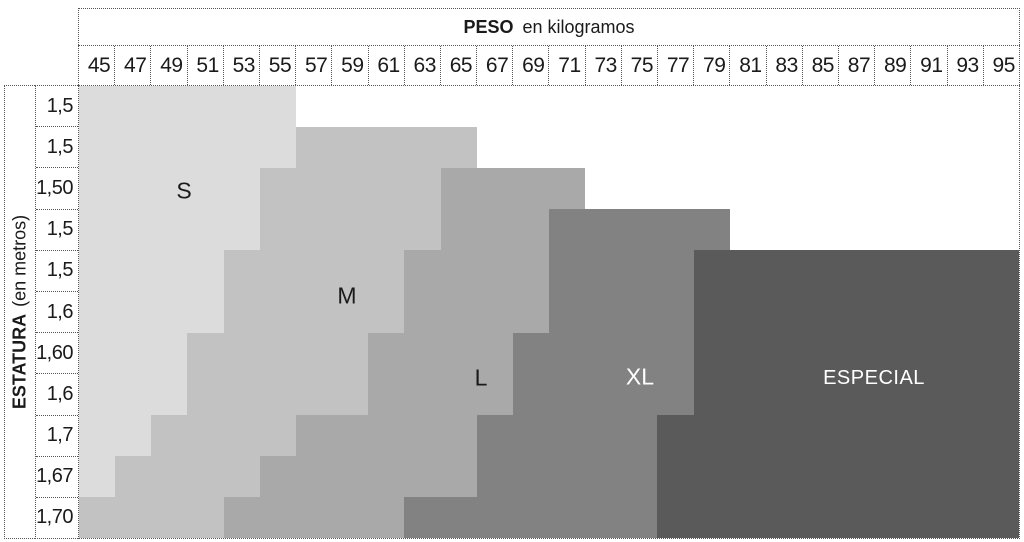 This screenshot has width=1024, height=542. Describe the element at coordinates (748, 65) in the screenshot. I see `weight-tick-cell: 81` at that location.